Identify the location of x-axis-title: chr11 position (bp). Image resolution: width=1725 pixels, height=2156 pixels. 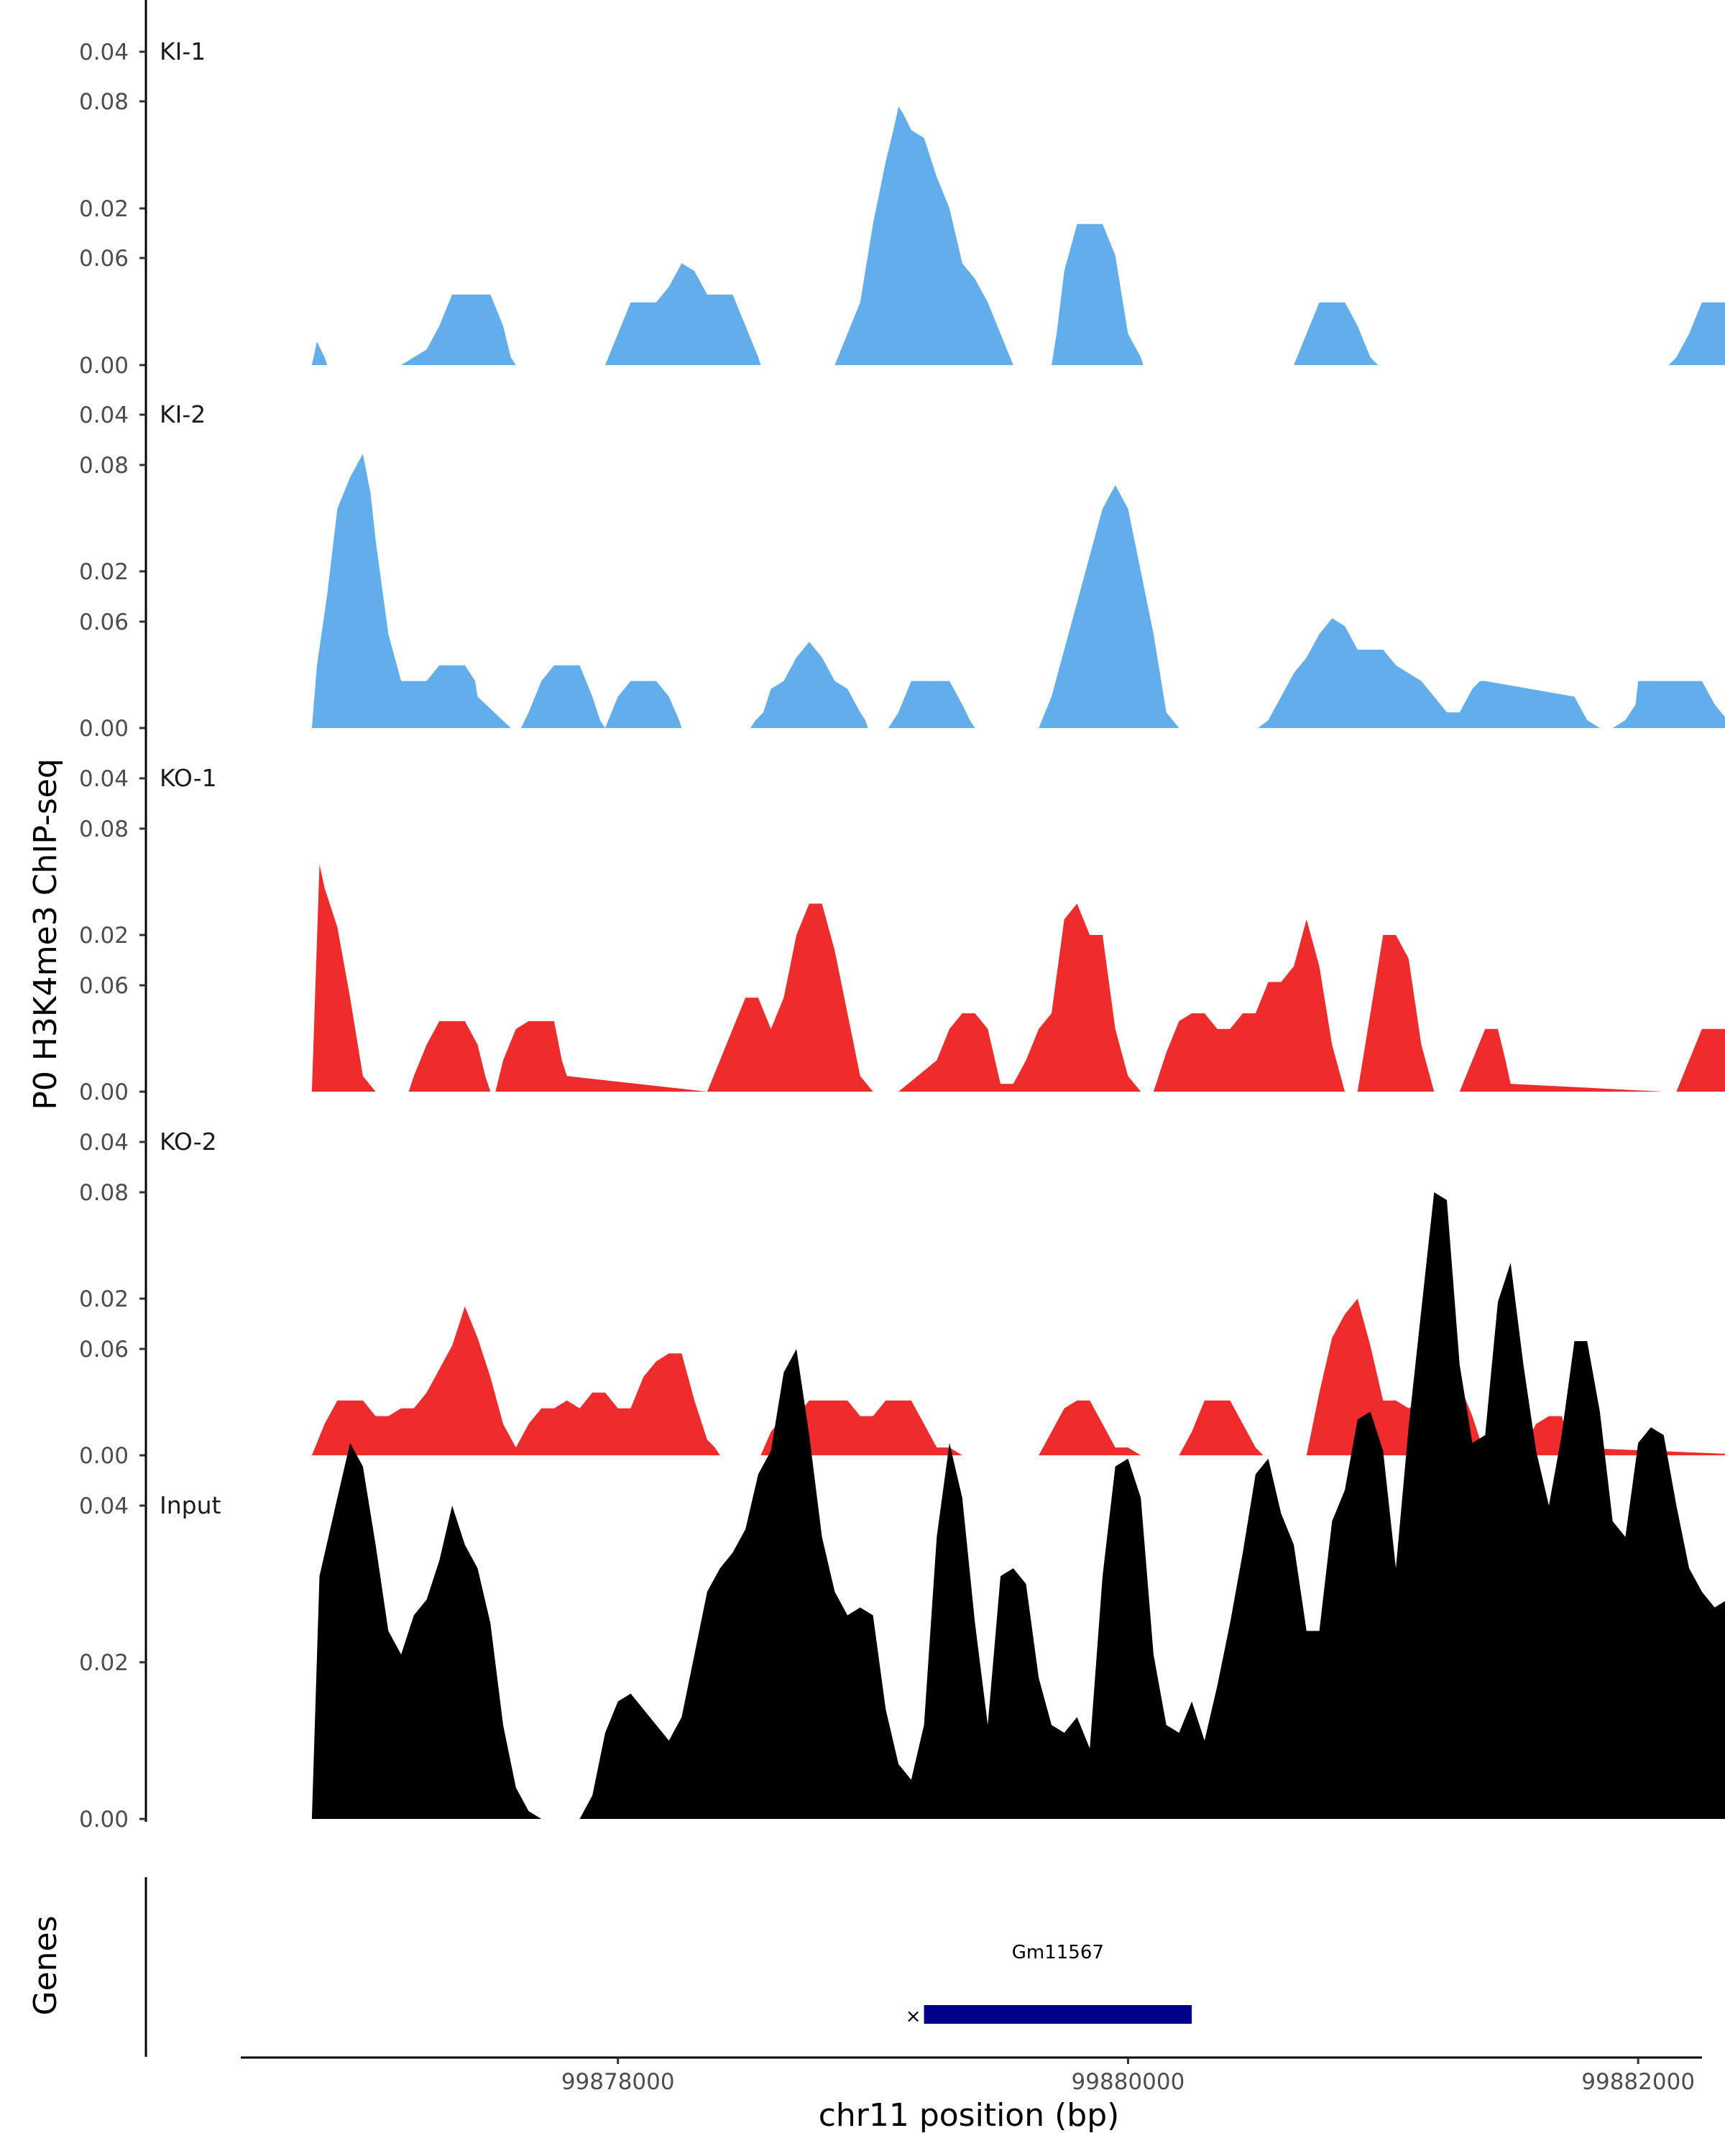
(969, 2115).